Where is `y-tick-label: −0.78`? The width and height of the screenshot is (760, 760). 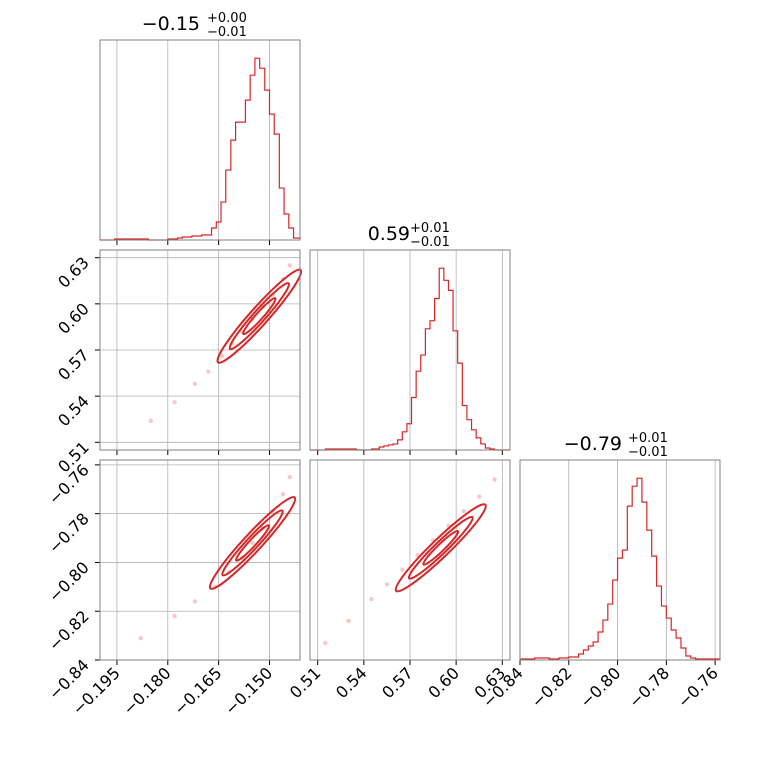 y-tick-label: −0.78 is located at coordinates (69, 533).